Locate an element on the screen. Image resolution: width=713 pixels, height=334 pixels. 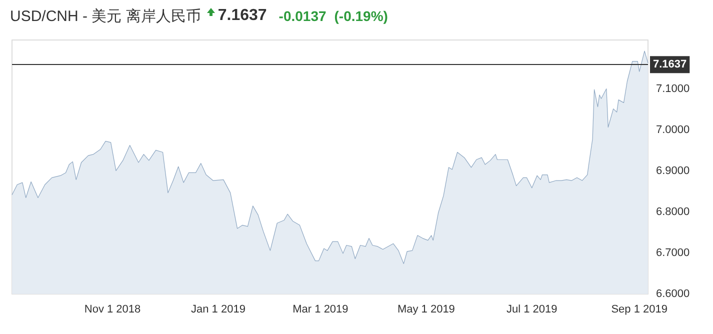
x-tick-label: Jan 1 2019 is located at coordinates (218, 310).